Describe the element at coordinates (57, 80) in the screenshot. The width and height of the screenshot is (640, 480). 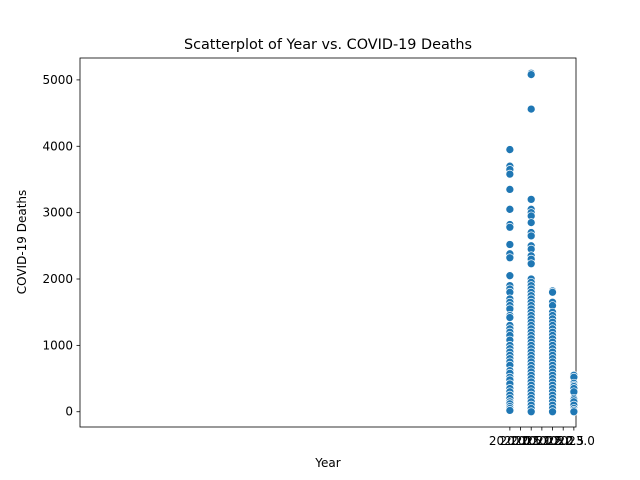
I see `y-tick-label: 5000` at that location.